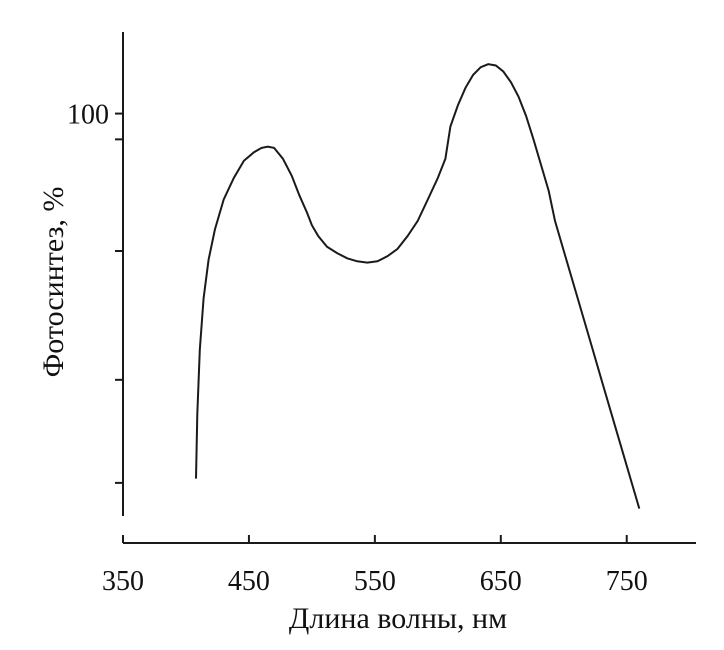 This screenshot has width=724, height=650. Describe the element at coordinates (88, 115) in the screenshot. I see `y-tick-label: 100` at that location.